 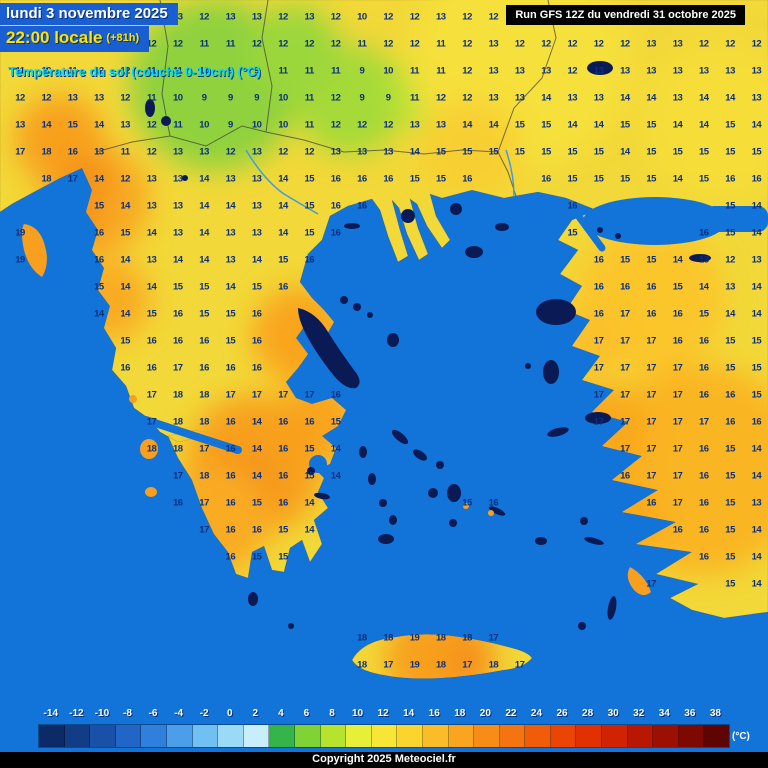 I want to click on legend-tick: 34, so click(x=664, y=713).